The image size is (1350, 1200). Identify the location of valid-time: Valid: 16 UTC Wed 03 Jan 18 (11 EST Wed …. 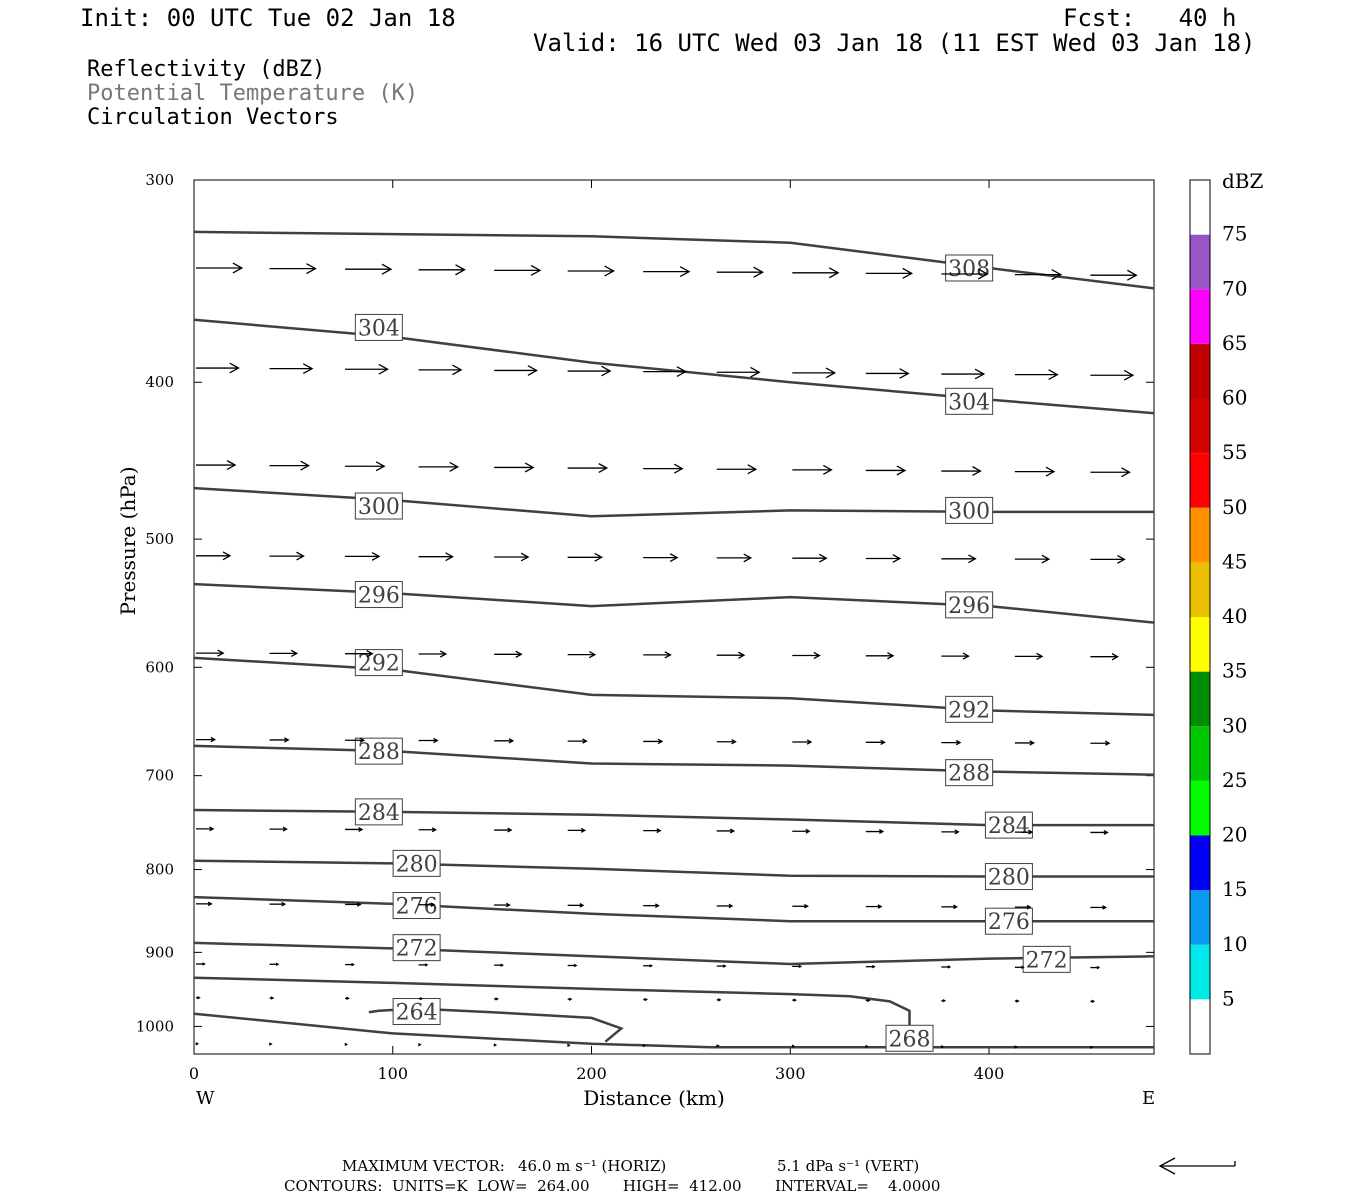
(894, 43).